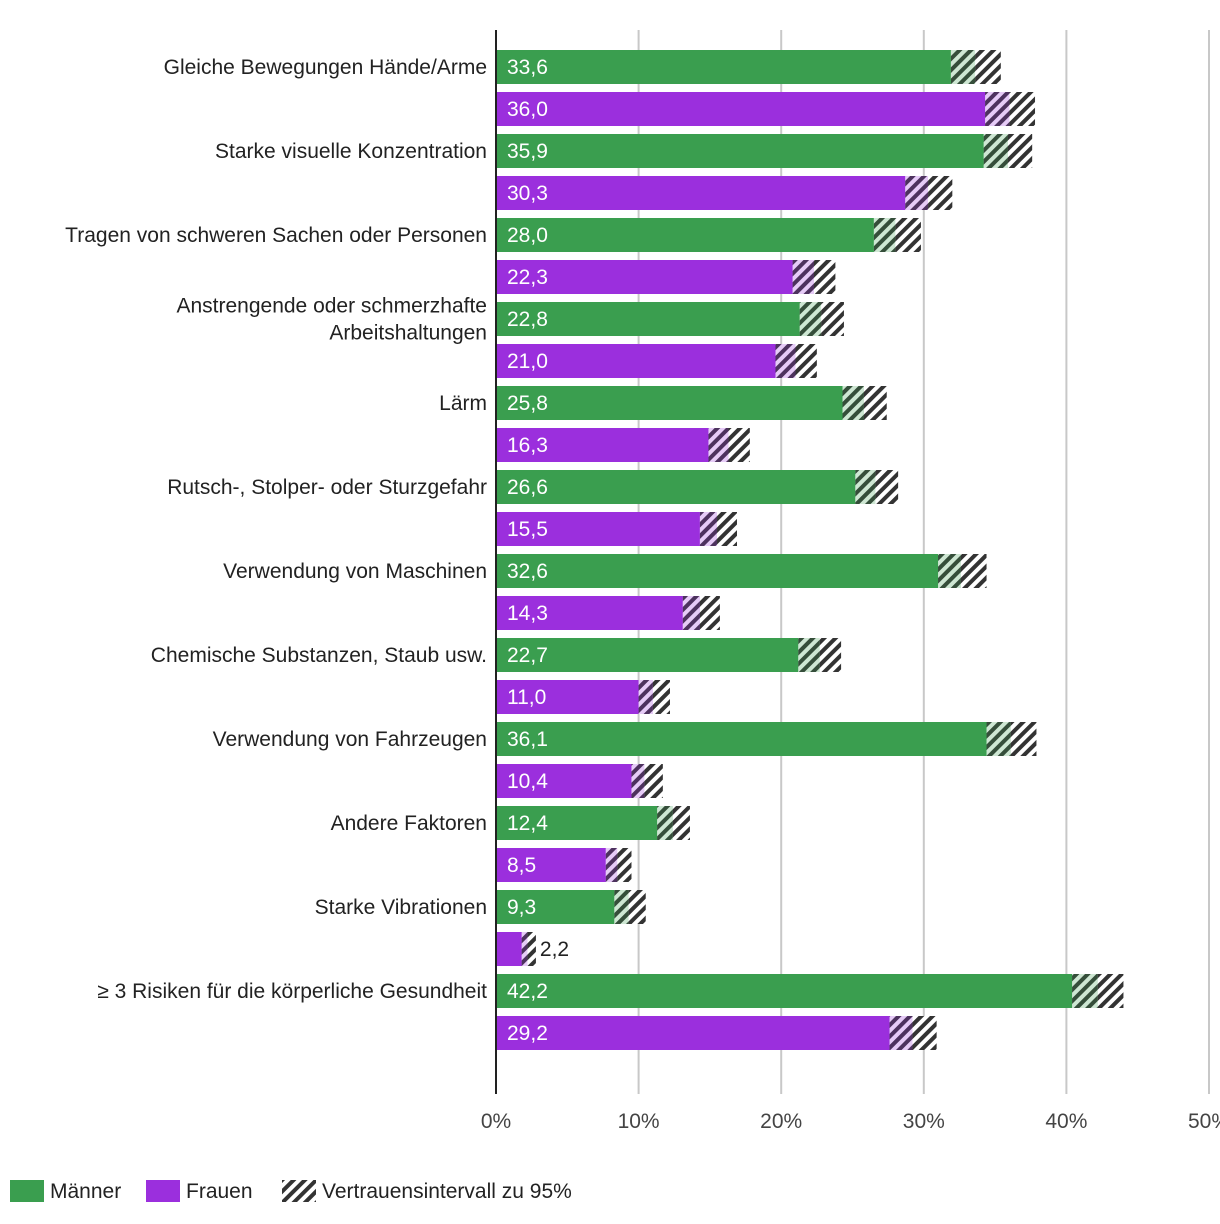  I want to click on value-label: 10,4, so click(527, 781).